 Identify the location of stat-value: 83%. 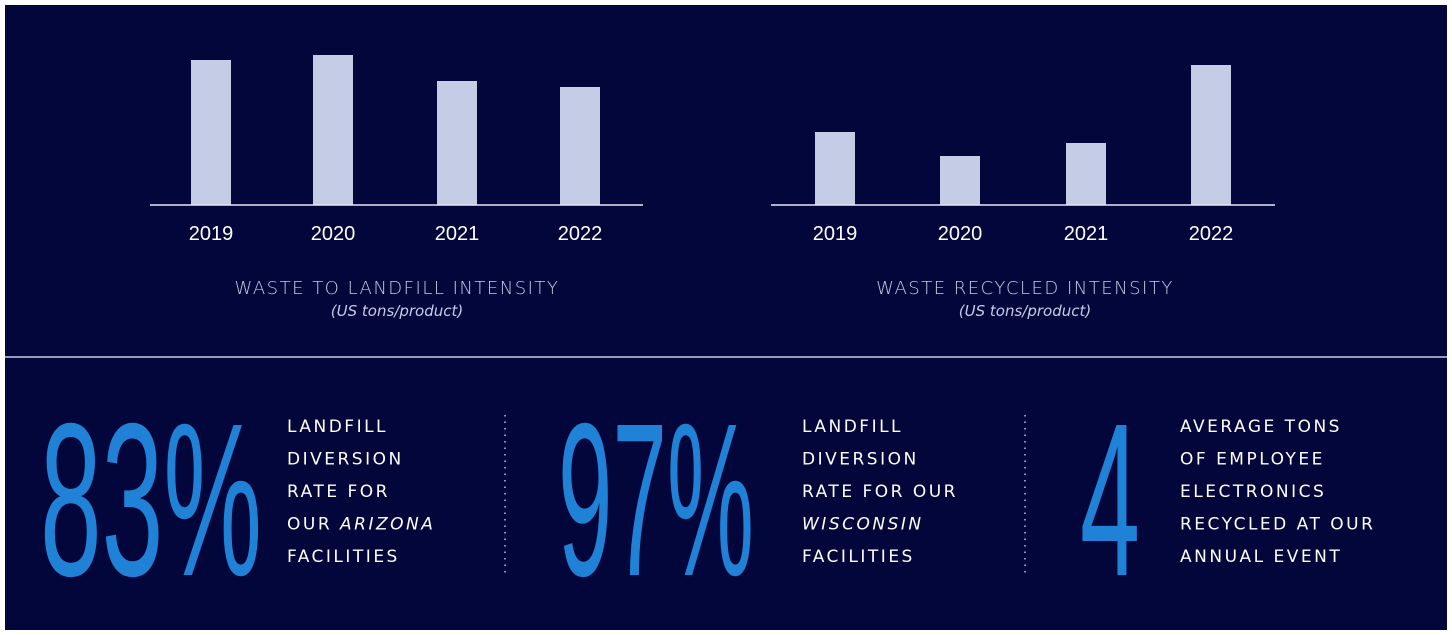
(151, 500).